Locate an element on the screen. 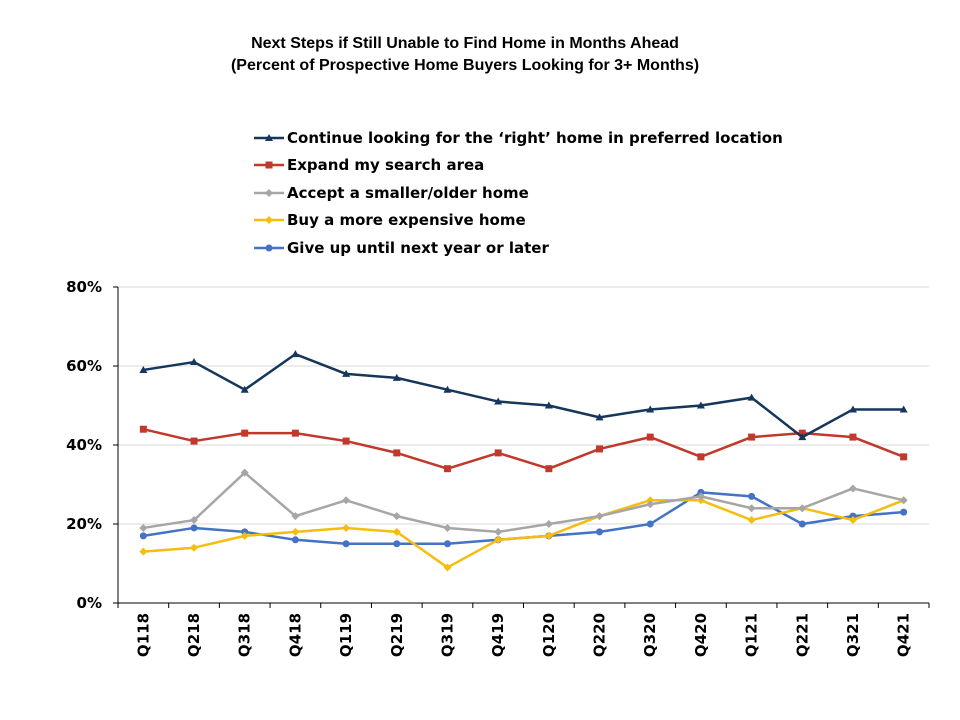 The height and width of the screenshot is (720, 960). x-tick-label: Q119 is located at coordinates (346, 635).